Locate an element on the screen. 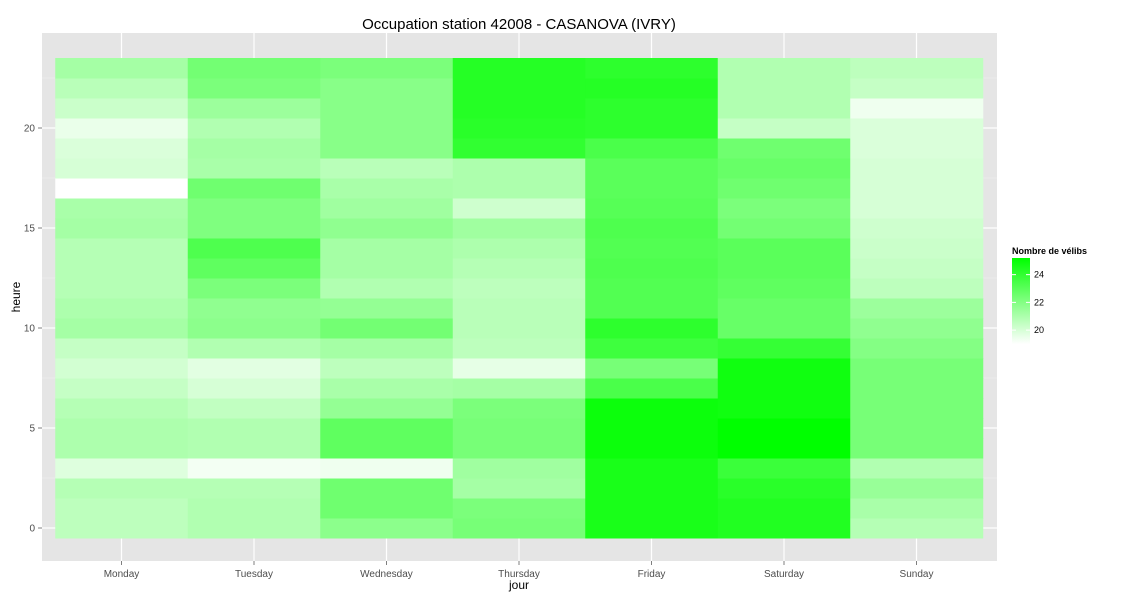 This screenshot has height=600, width=1125. y-axis-ticks: 0 5 10 15 20 is located at coordinates (33, 329).